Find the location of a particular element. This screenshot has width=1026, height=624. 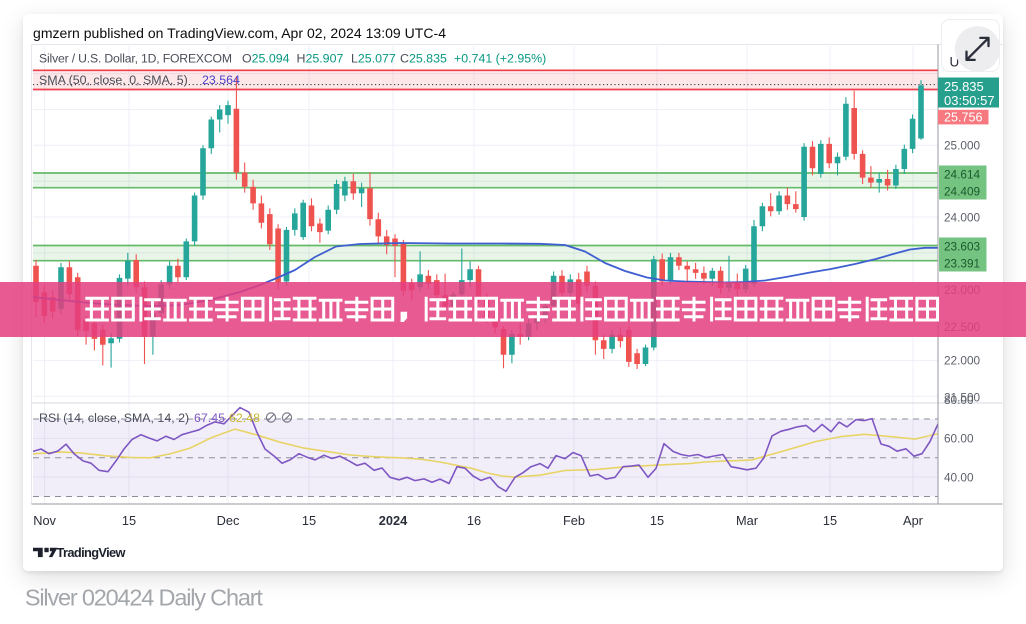

svg-text: 60.00 is located at coordinates (959, 439).